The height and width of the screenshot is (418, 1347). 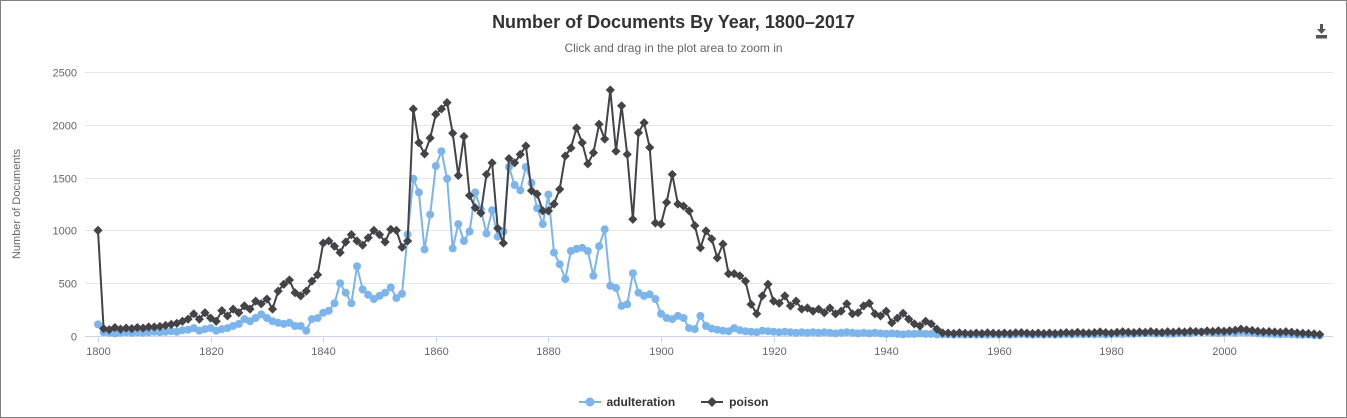 I want to click on legend-item-adulteration: adulteration, so click(x=626, y=402).